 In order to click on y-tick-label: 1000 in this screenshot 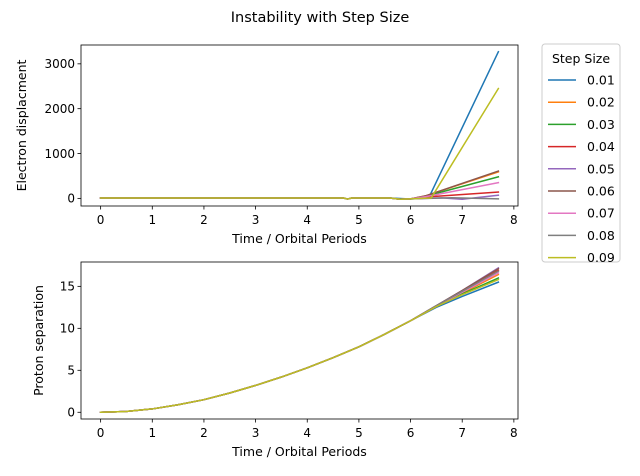, I will do `click(59, 154)`.